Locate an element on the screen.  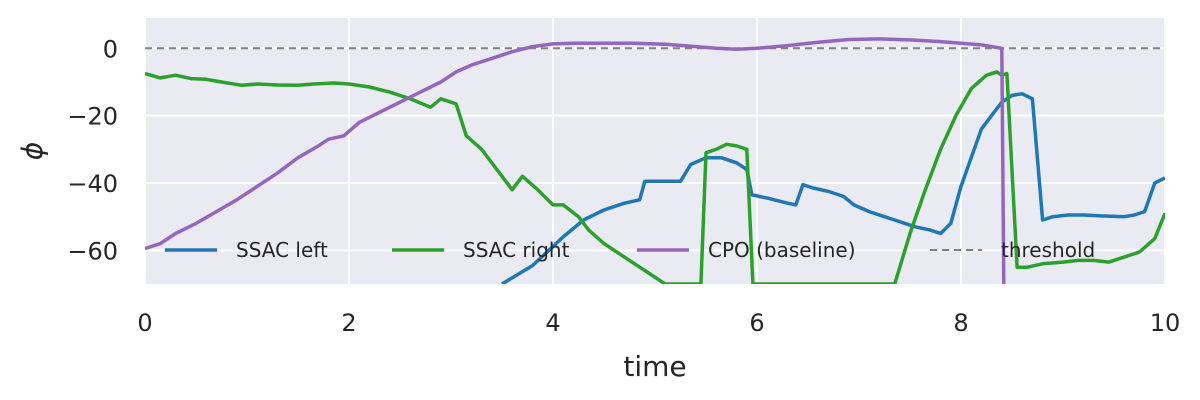
legend-label: CPO (baseline) is located at coordinates (782, 250).